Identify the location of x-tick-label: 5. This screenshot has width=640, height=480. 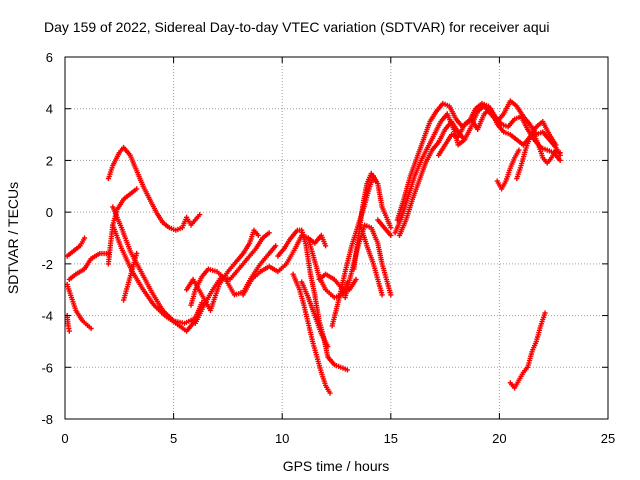
(173, 438).